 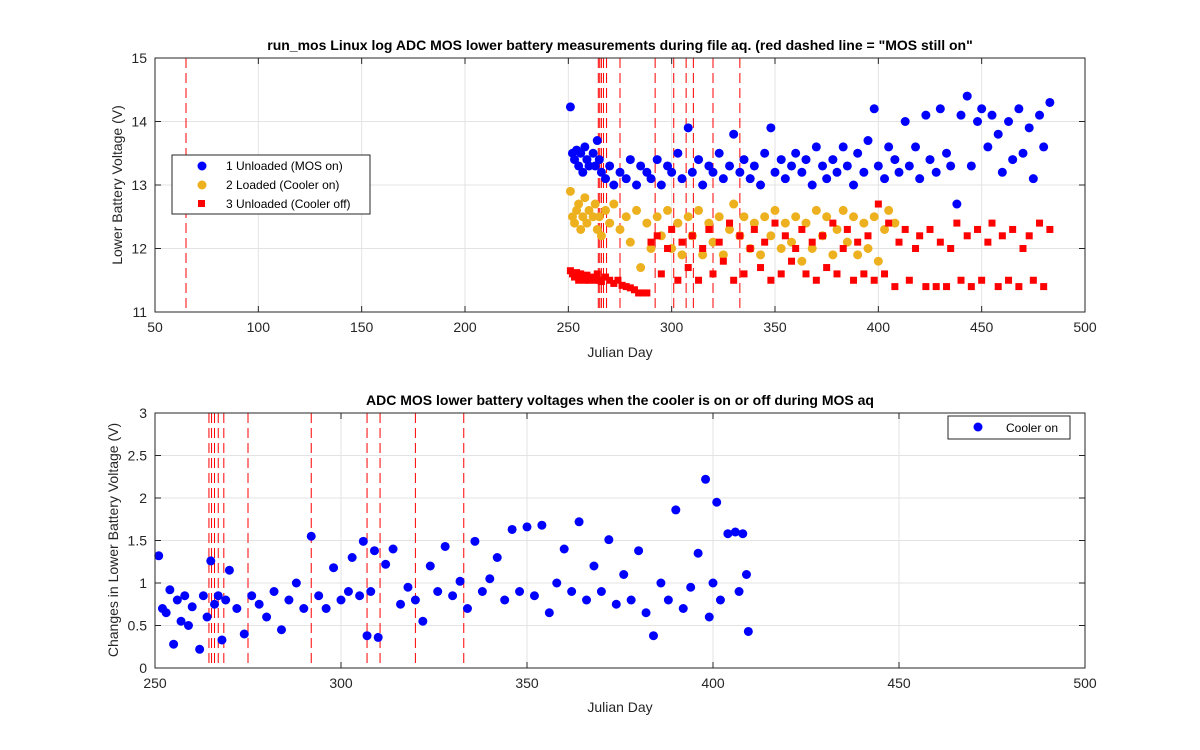 What do you see at coordinates (138, 626) in the screenshot?
I see `y-tick-label: 0.5` at bounding box center [138, 626].